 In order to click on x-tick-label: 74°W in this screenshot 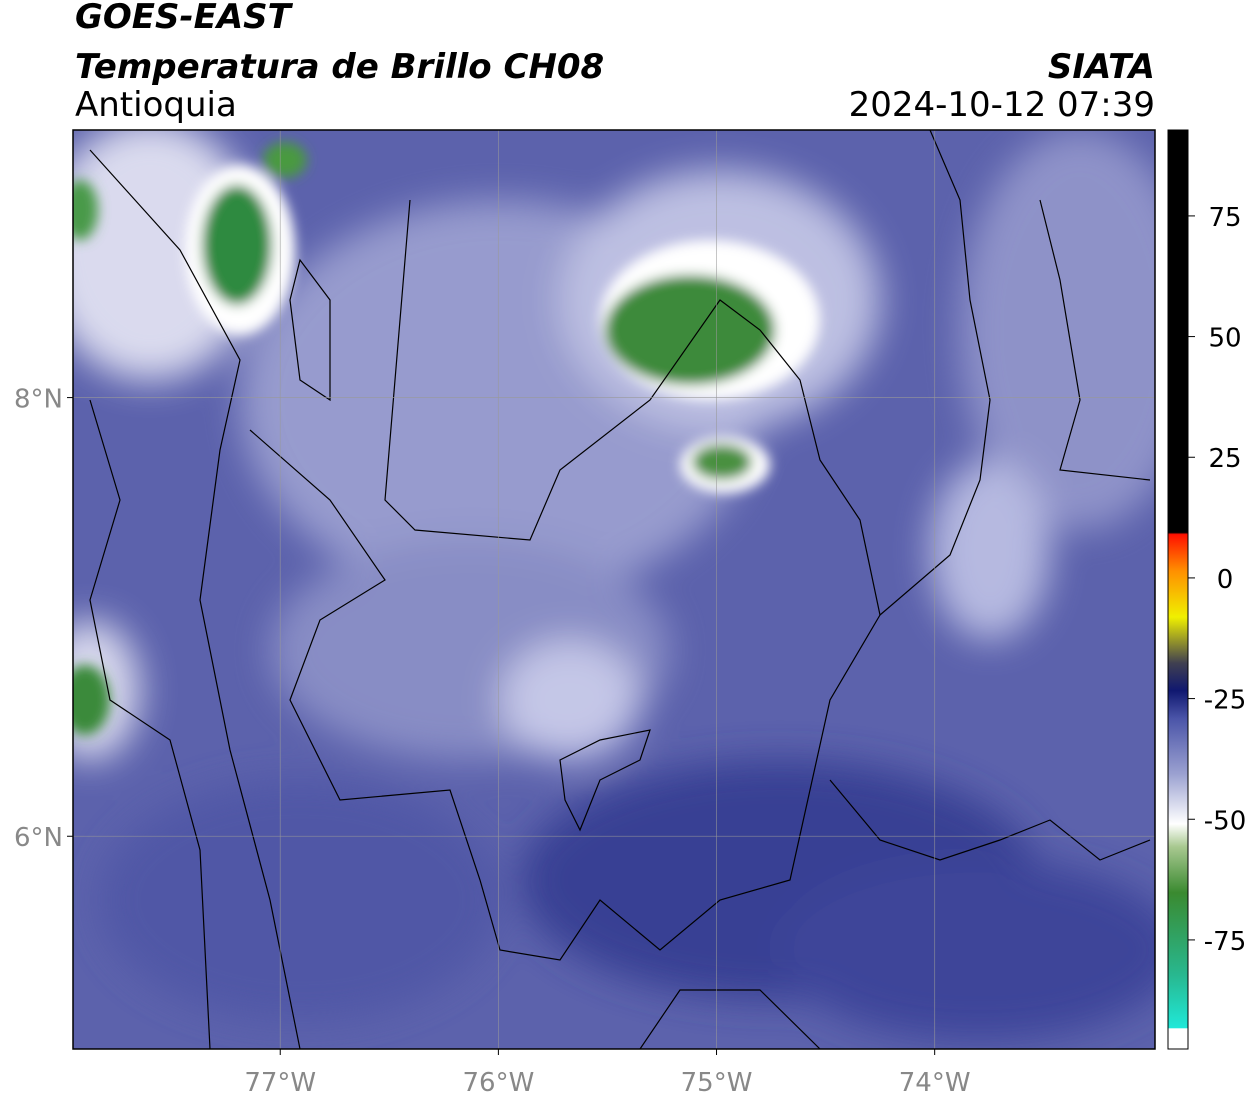, I will do `click(935, 1083)`.